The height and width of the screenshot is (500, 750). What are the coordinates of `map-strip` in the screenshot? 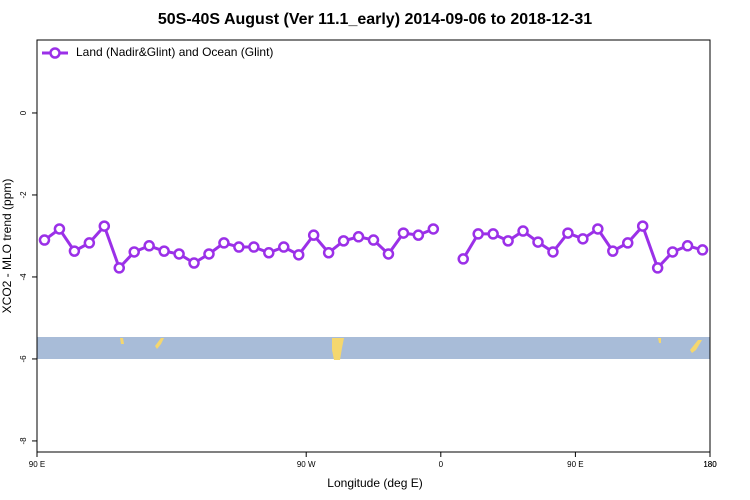 It's located at (373, 348).